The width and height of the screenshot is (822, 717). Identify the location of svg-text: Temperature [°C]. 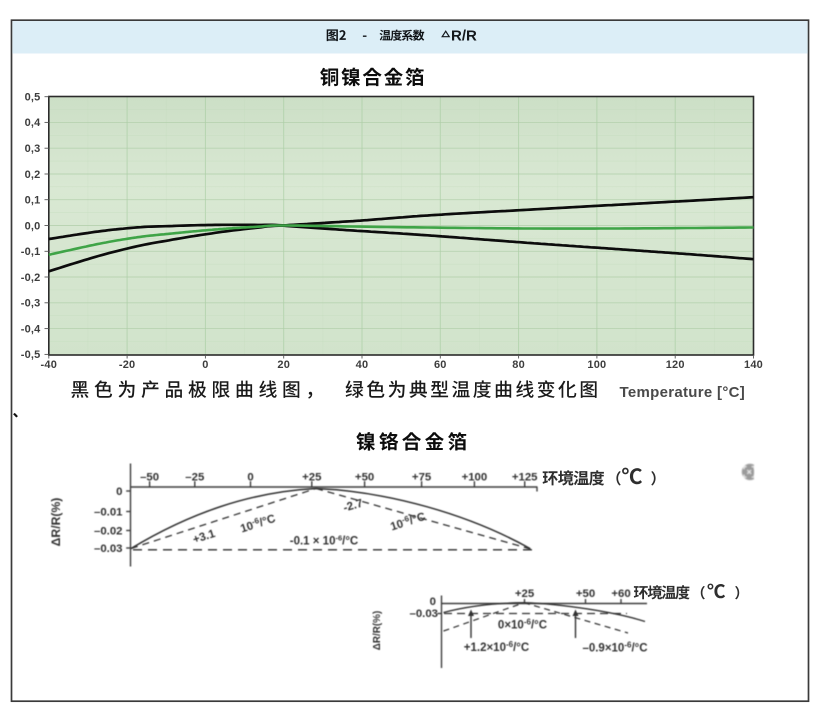
(683, 392).